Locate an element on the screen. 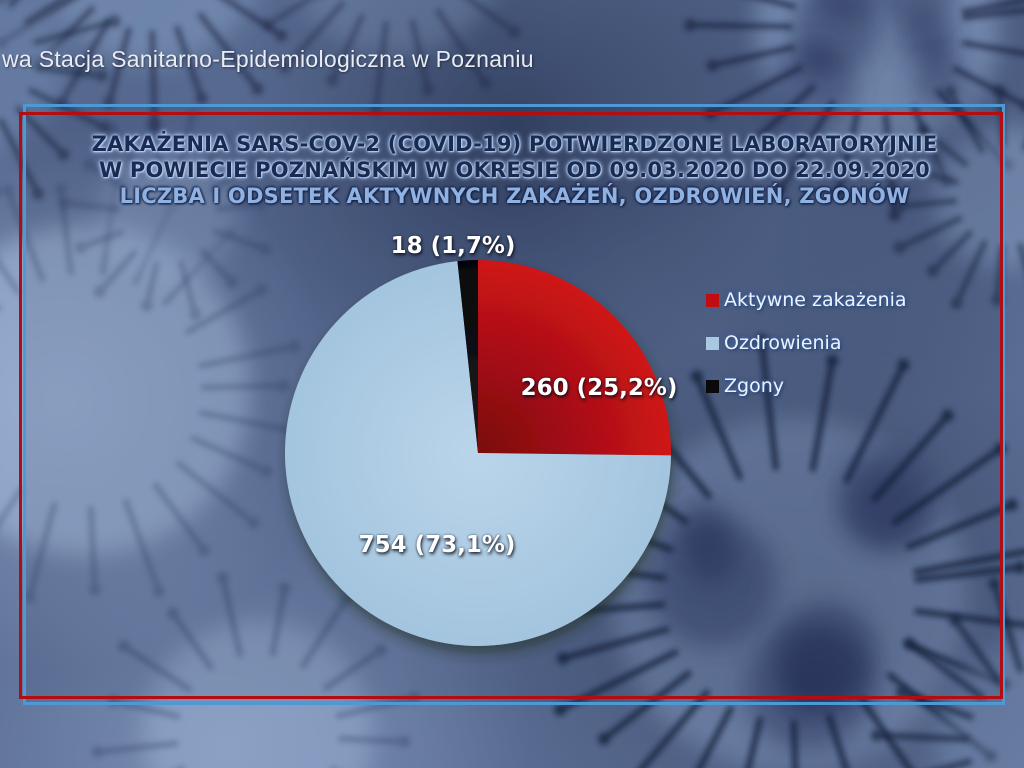 The width and height of the screenshot is (1024, 768). pie-label-aktywne-zakazenia: 260 (25,2%) is located at coordinates (599, 388).